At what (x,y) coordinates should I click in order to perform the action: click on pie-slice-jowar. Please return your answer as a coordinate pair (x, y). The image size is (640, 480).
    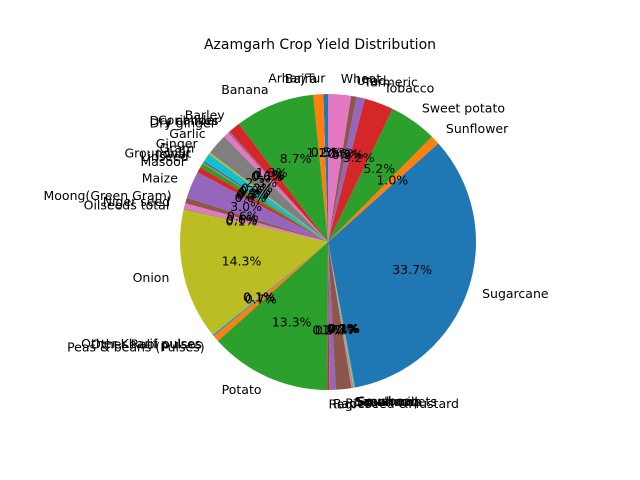
    Looking at the image, I should click on (265, 202).